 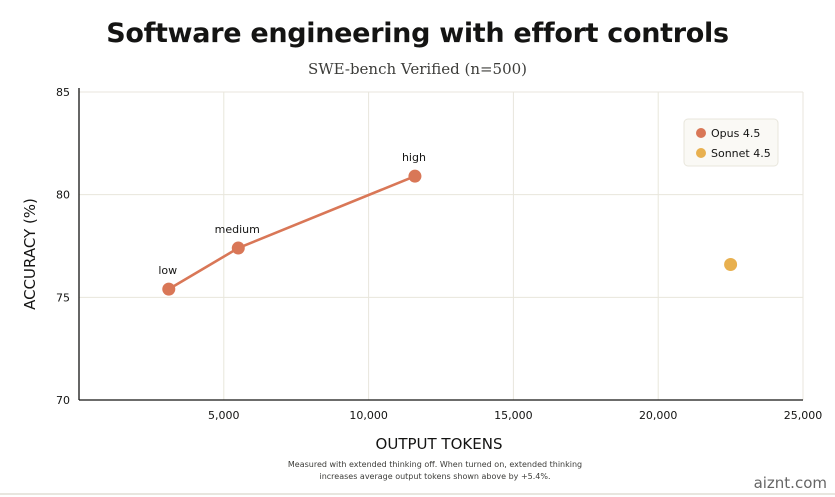 What do you see at coordinates (417, 494) in the screenshot?
I see `bottom-divider` at bounding box center [417, 494].